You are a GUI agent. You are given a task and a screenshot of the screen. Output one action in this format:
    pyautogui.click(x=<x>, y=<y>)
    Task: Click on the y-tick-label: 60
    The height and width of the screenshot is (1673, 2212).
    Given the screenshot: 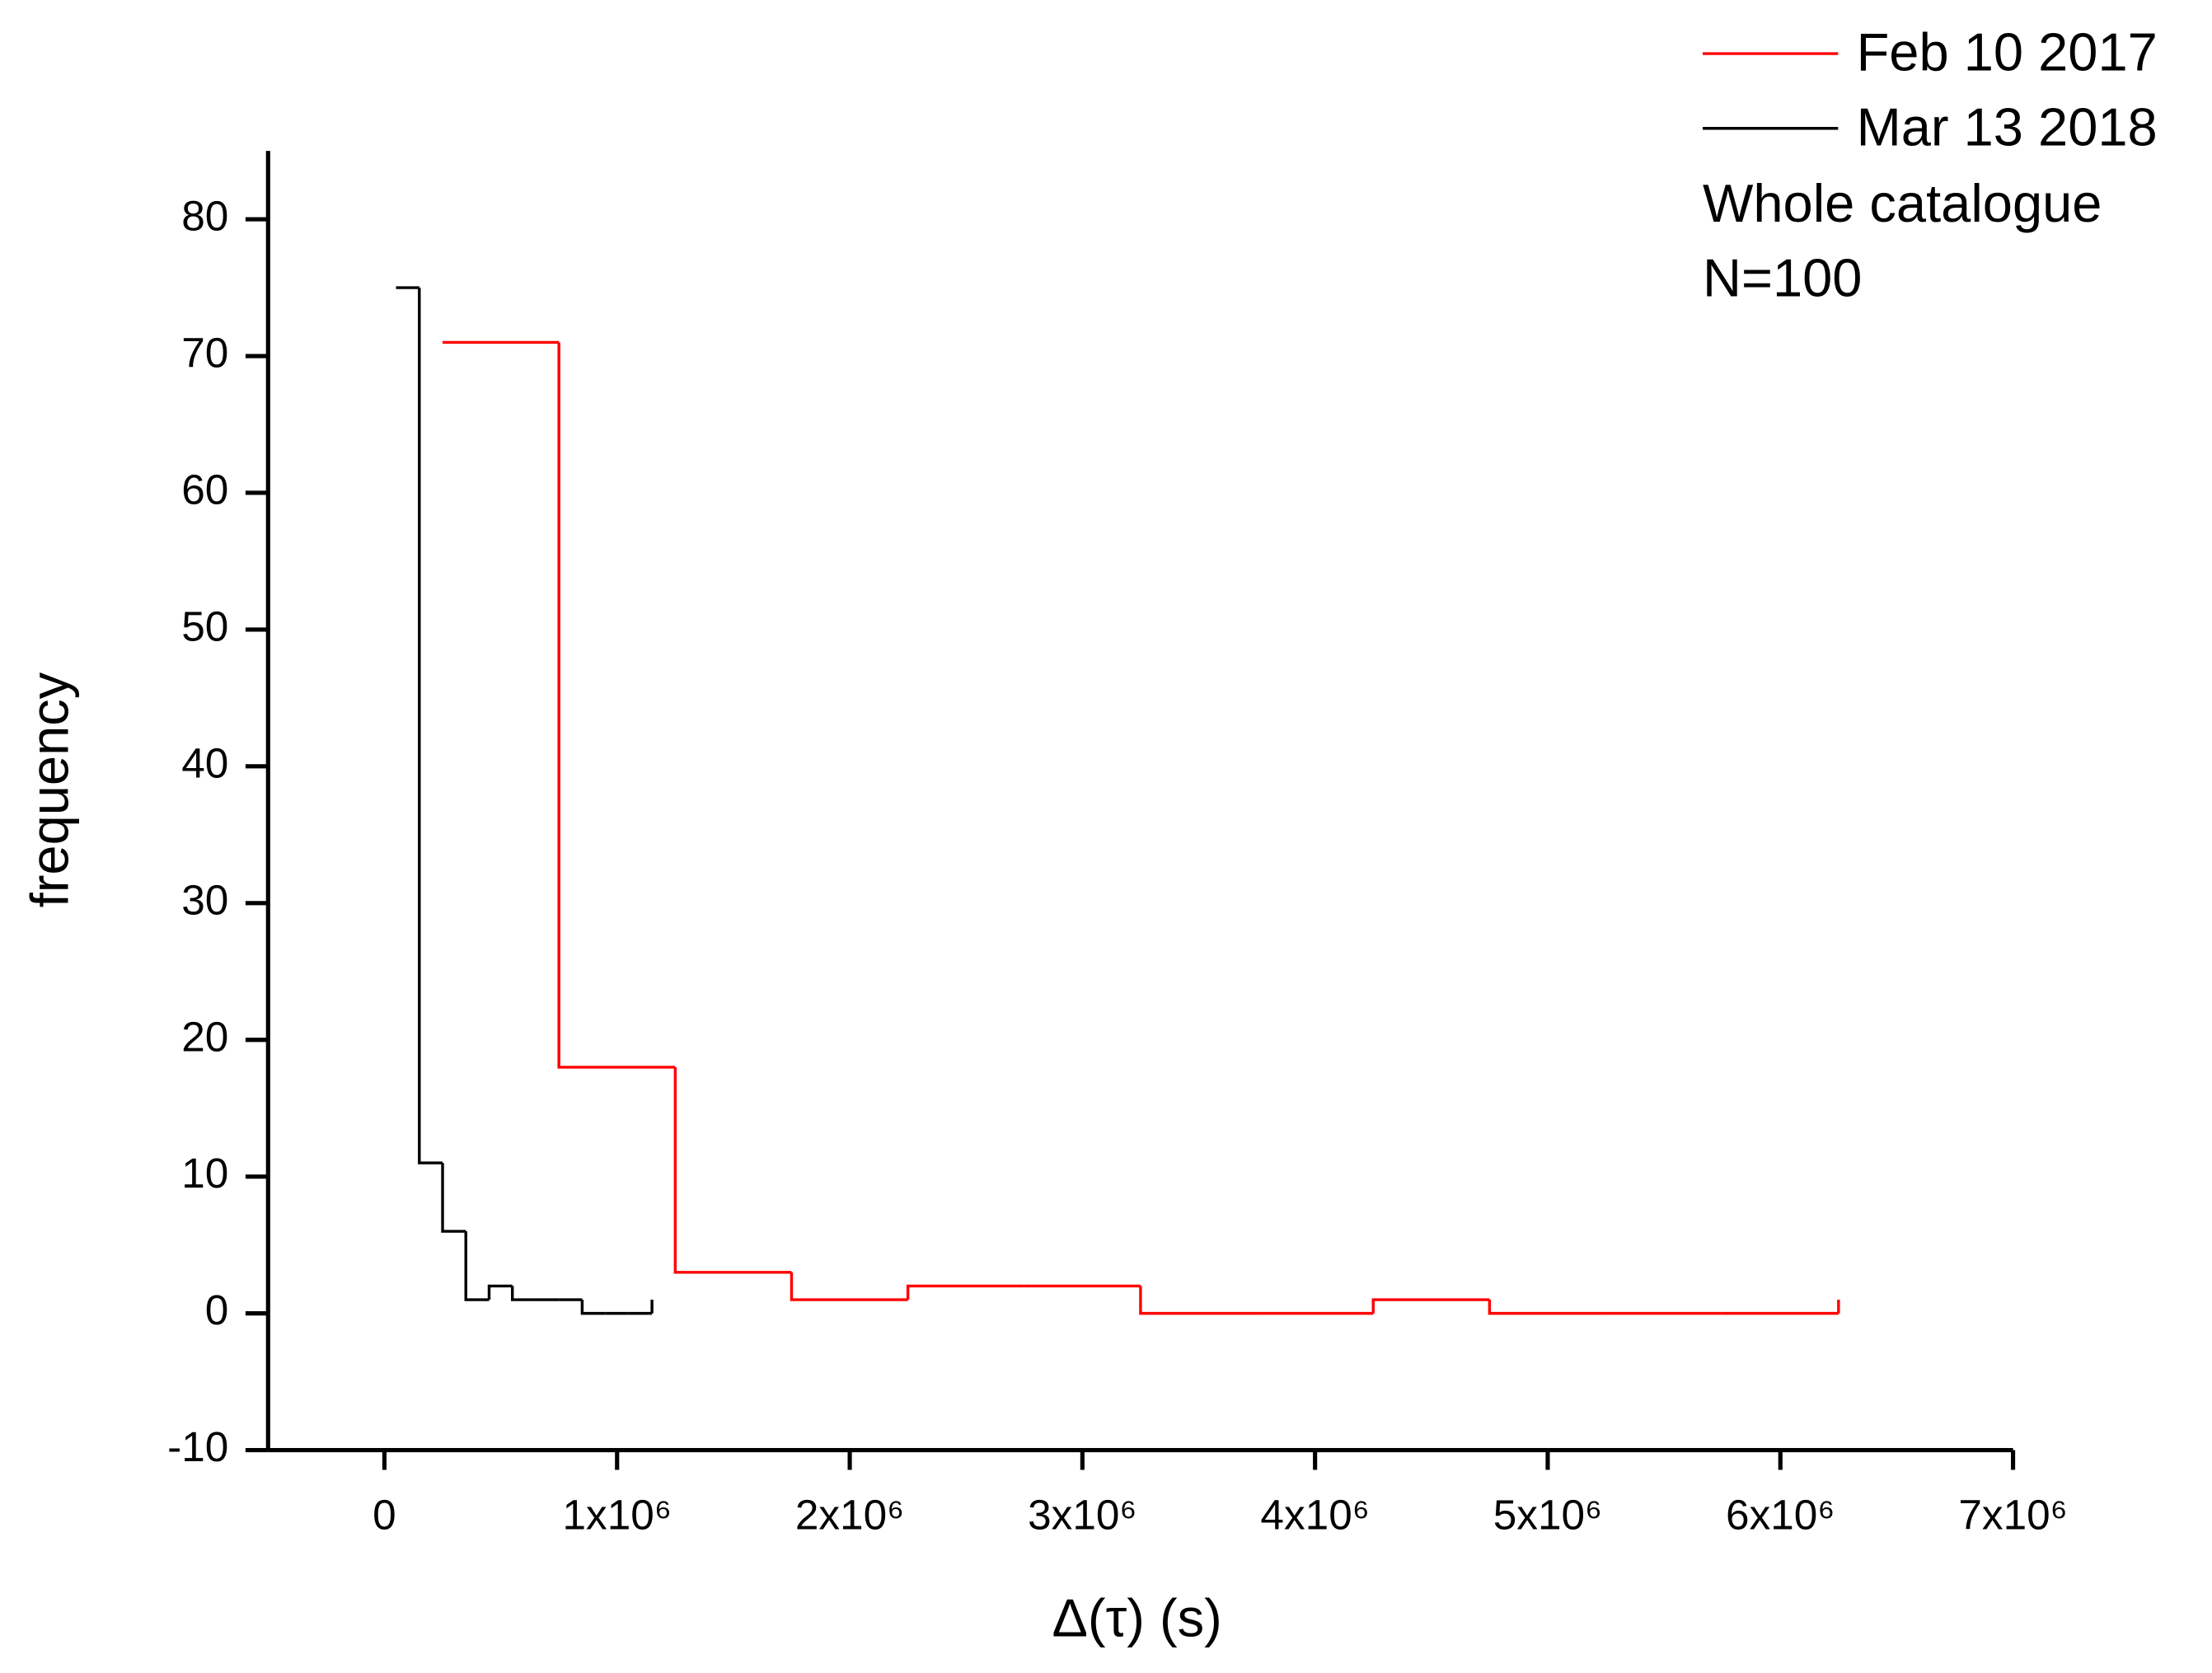 What is the action you would take?
    pyautogui.click(x=205, y=489)
    